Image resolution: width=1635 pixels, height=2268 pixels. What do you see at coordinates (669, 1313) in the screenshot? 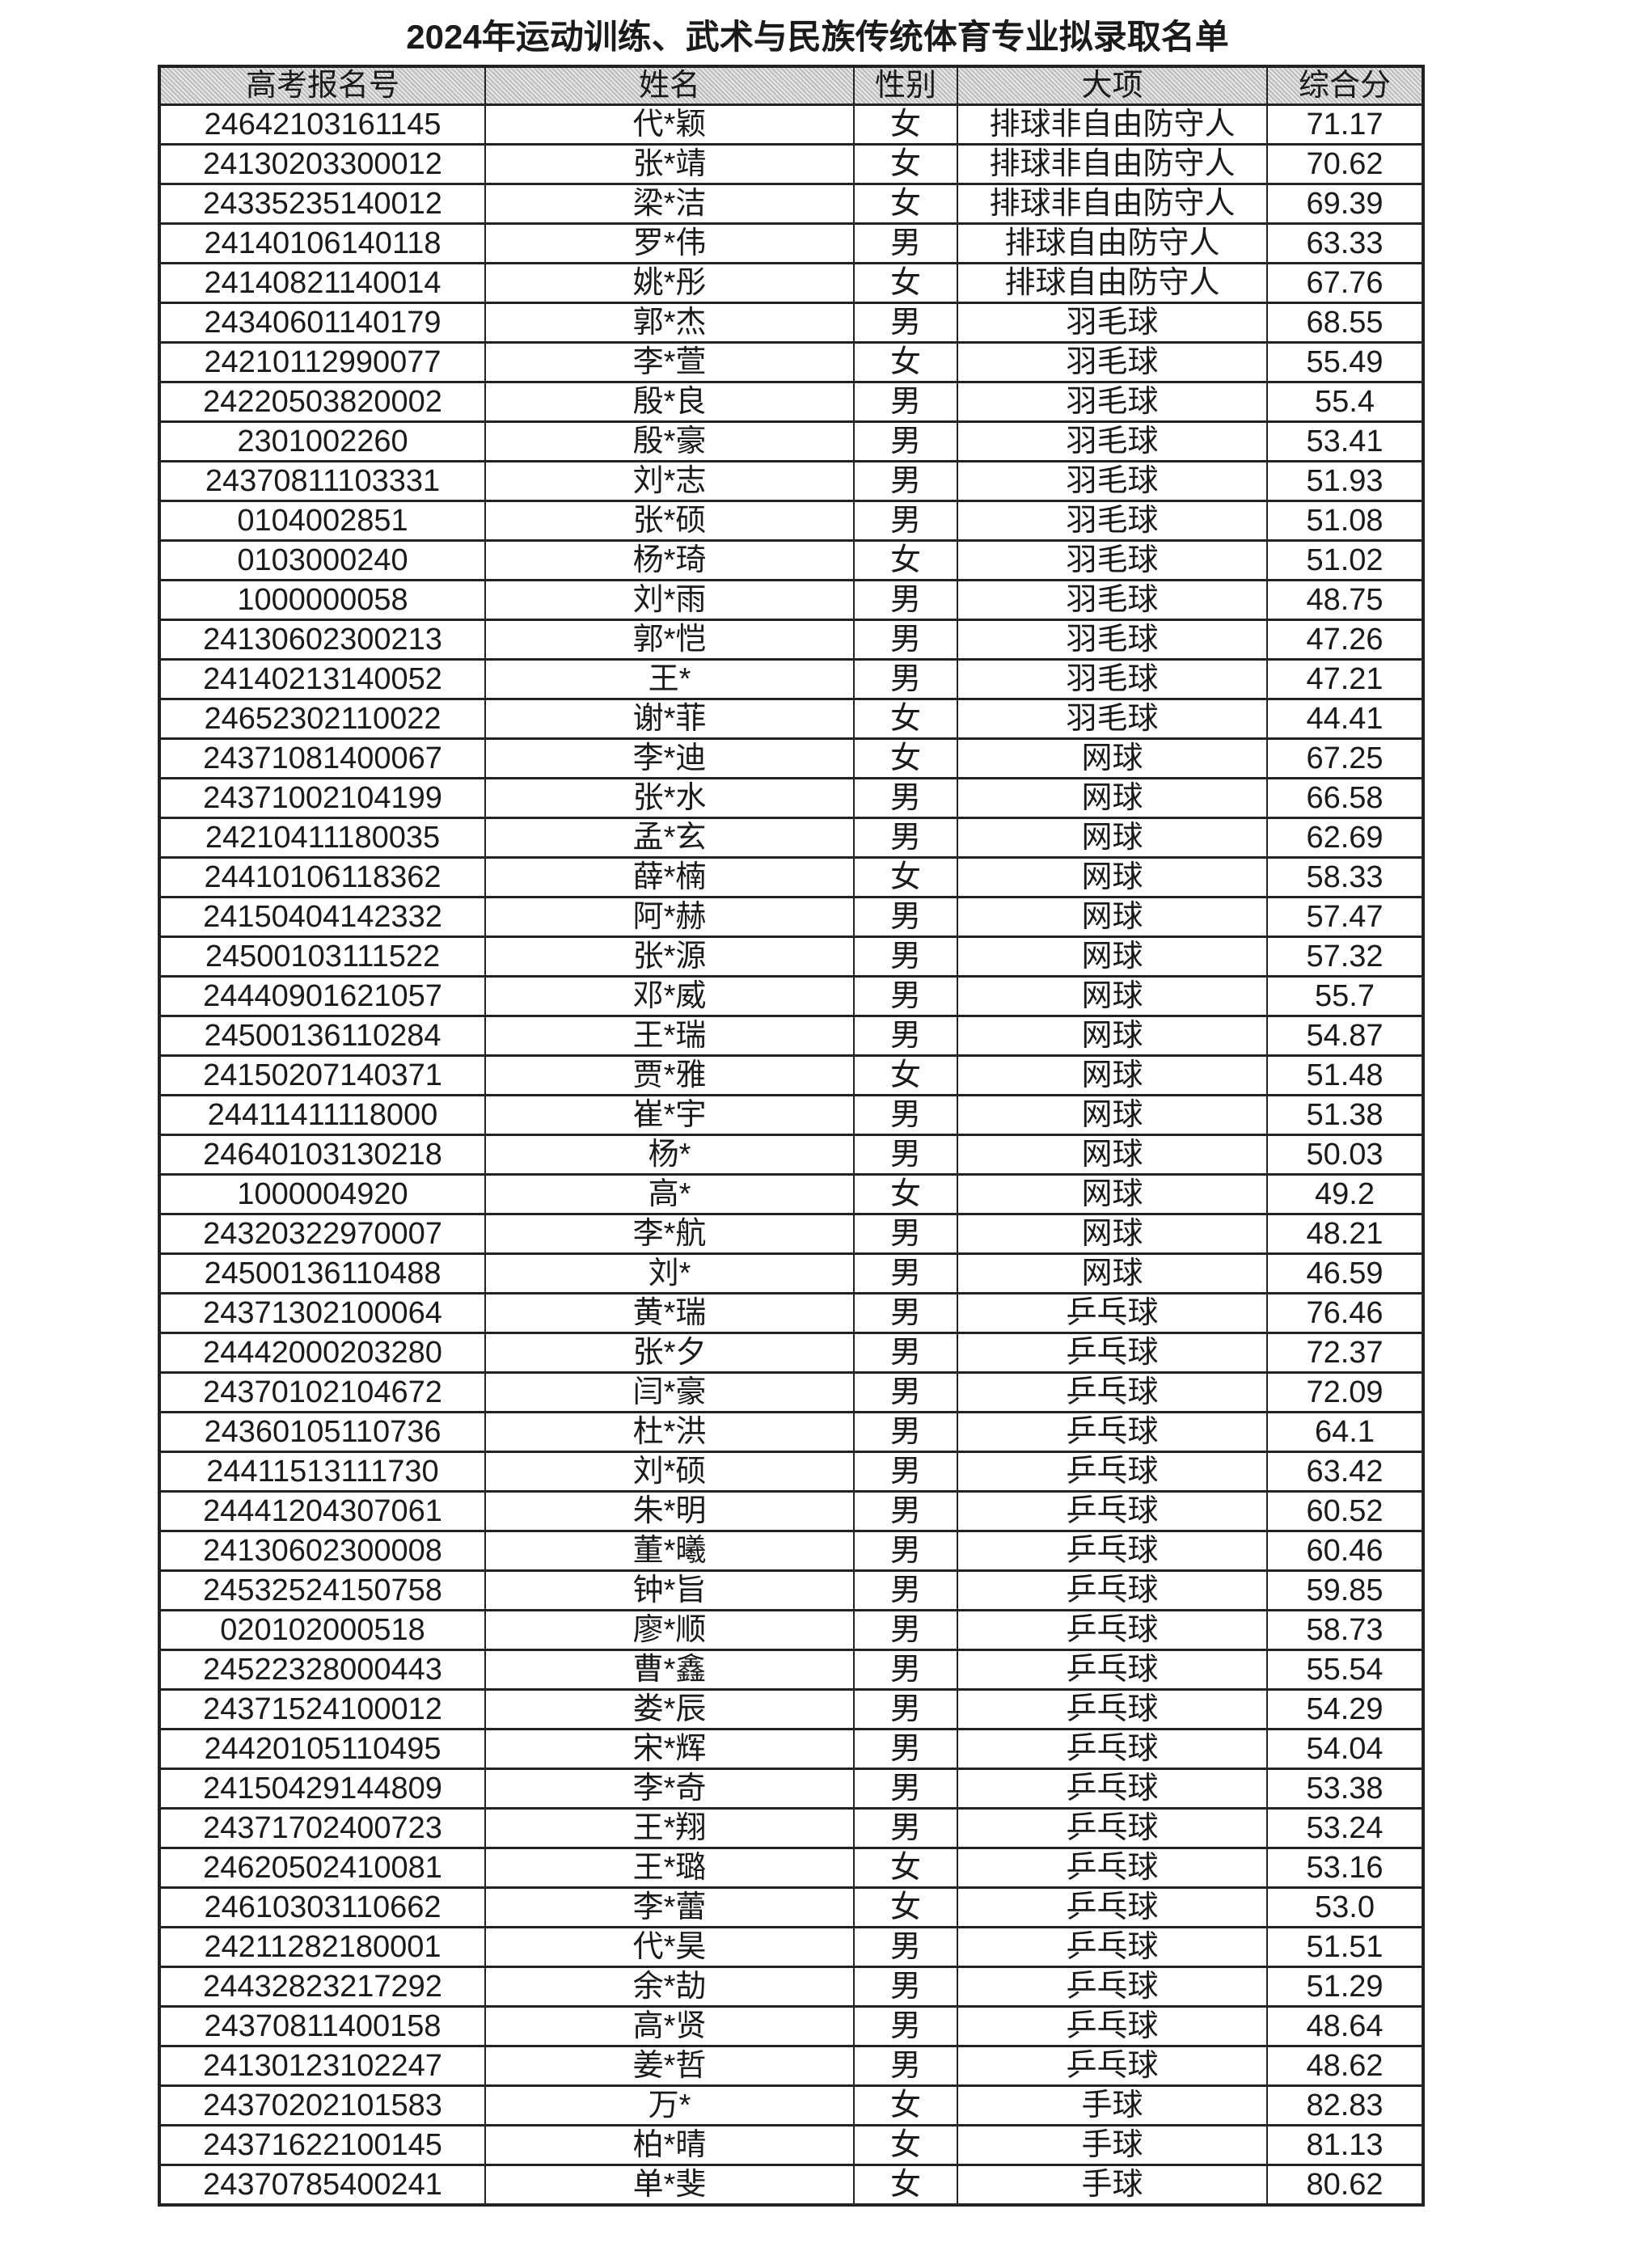
I see `cell-name: 黄*瑞` at bounding box center [669, 1313].